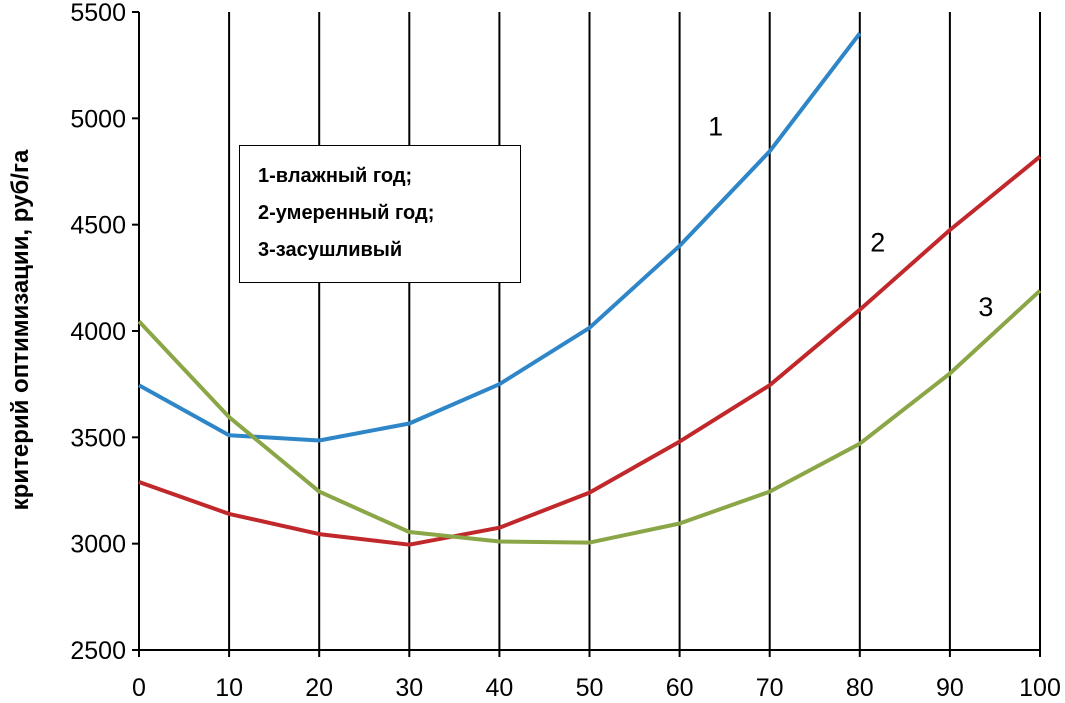 The width and height of the screenshot is (1065, 703). Describe the element at coordinates (346, 213) in the screenshot. I see `legend-entry-2: 2-умеренный год;` at that location.